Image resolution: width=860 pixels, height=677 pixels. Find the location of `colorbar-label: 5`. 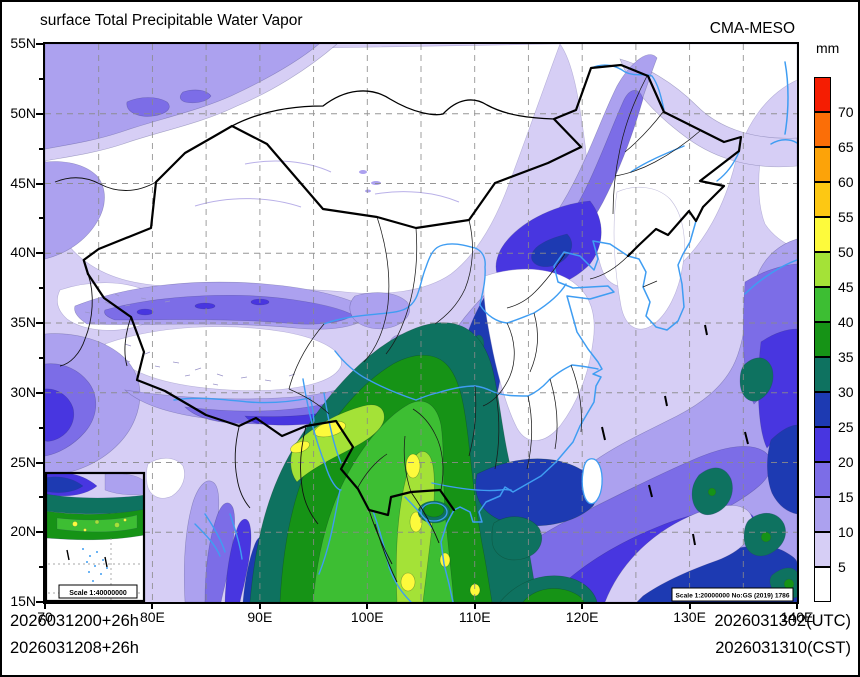

colorbar-label: 5 is located at coordinates (842, 567).